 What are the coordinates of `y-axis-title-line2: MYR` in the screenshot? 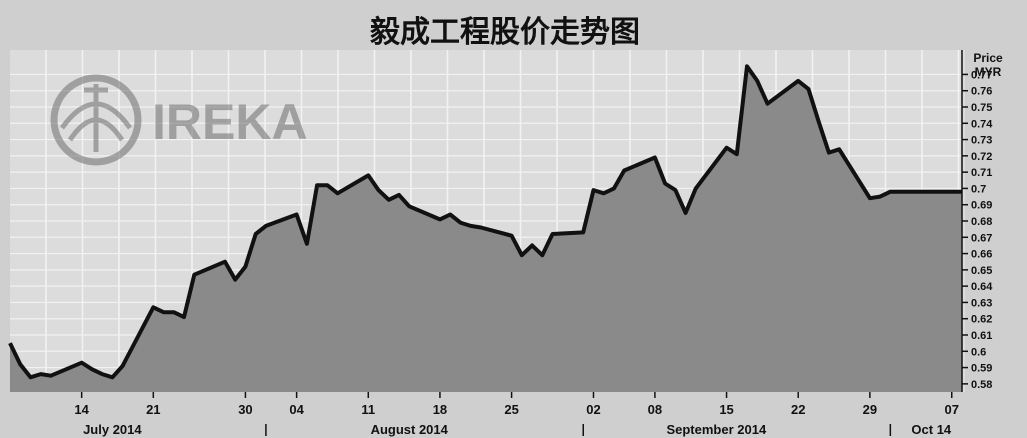 It's located at (988, 72).